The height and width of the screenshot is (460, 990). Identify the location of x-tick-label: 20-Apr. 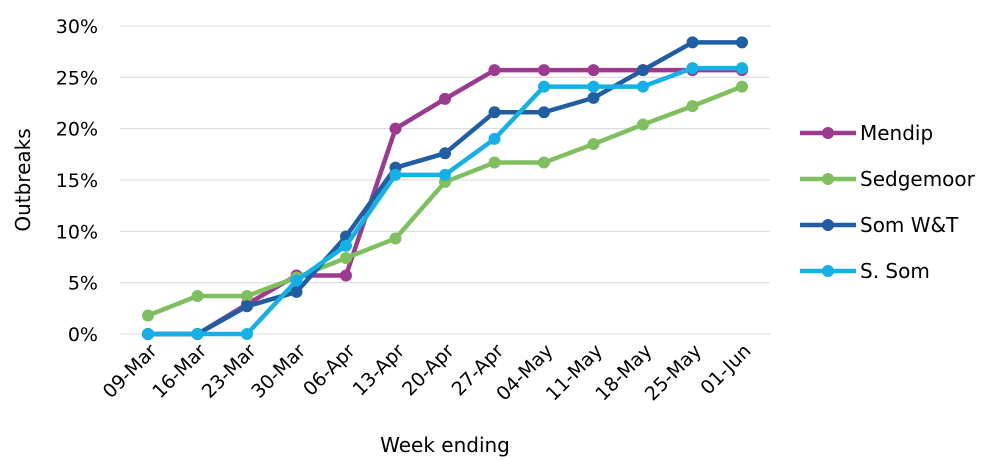
(428, 370).